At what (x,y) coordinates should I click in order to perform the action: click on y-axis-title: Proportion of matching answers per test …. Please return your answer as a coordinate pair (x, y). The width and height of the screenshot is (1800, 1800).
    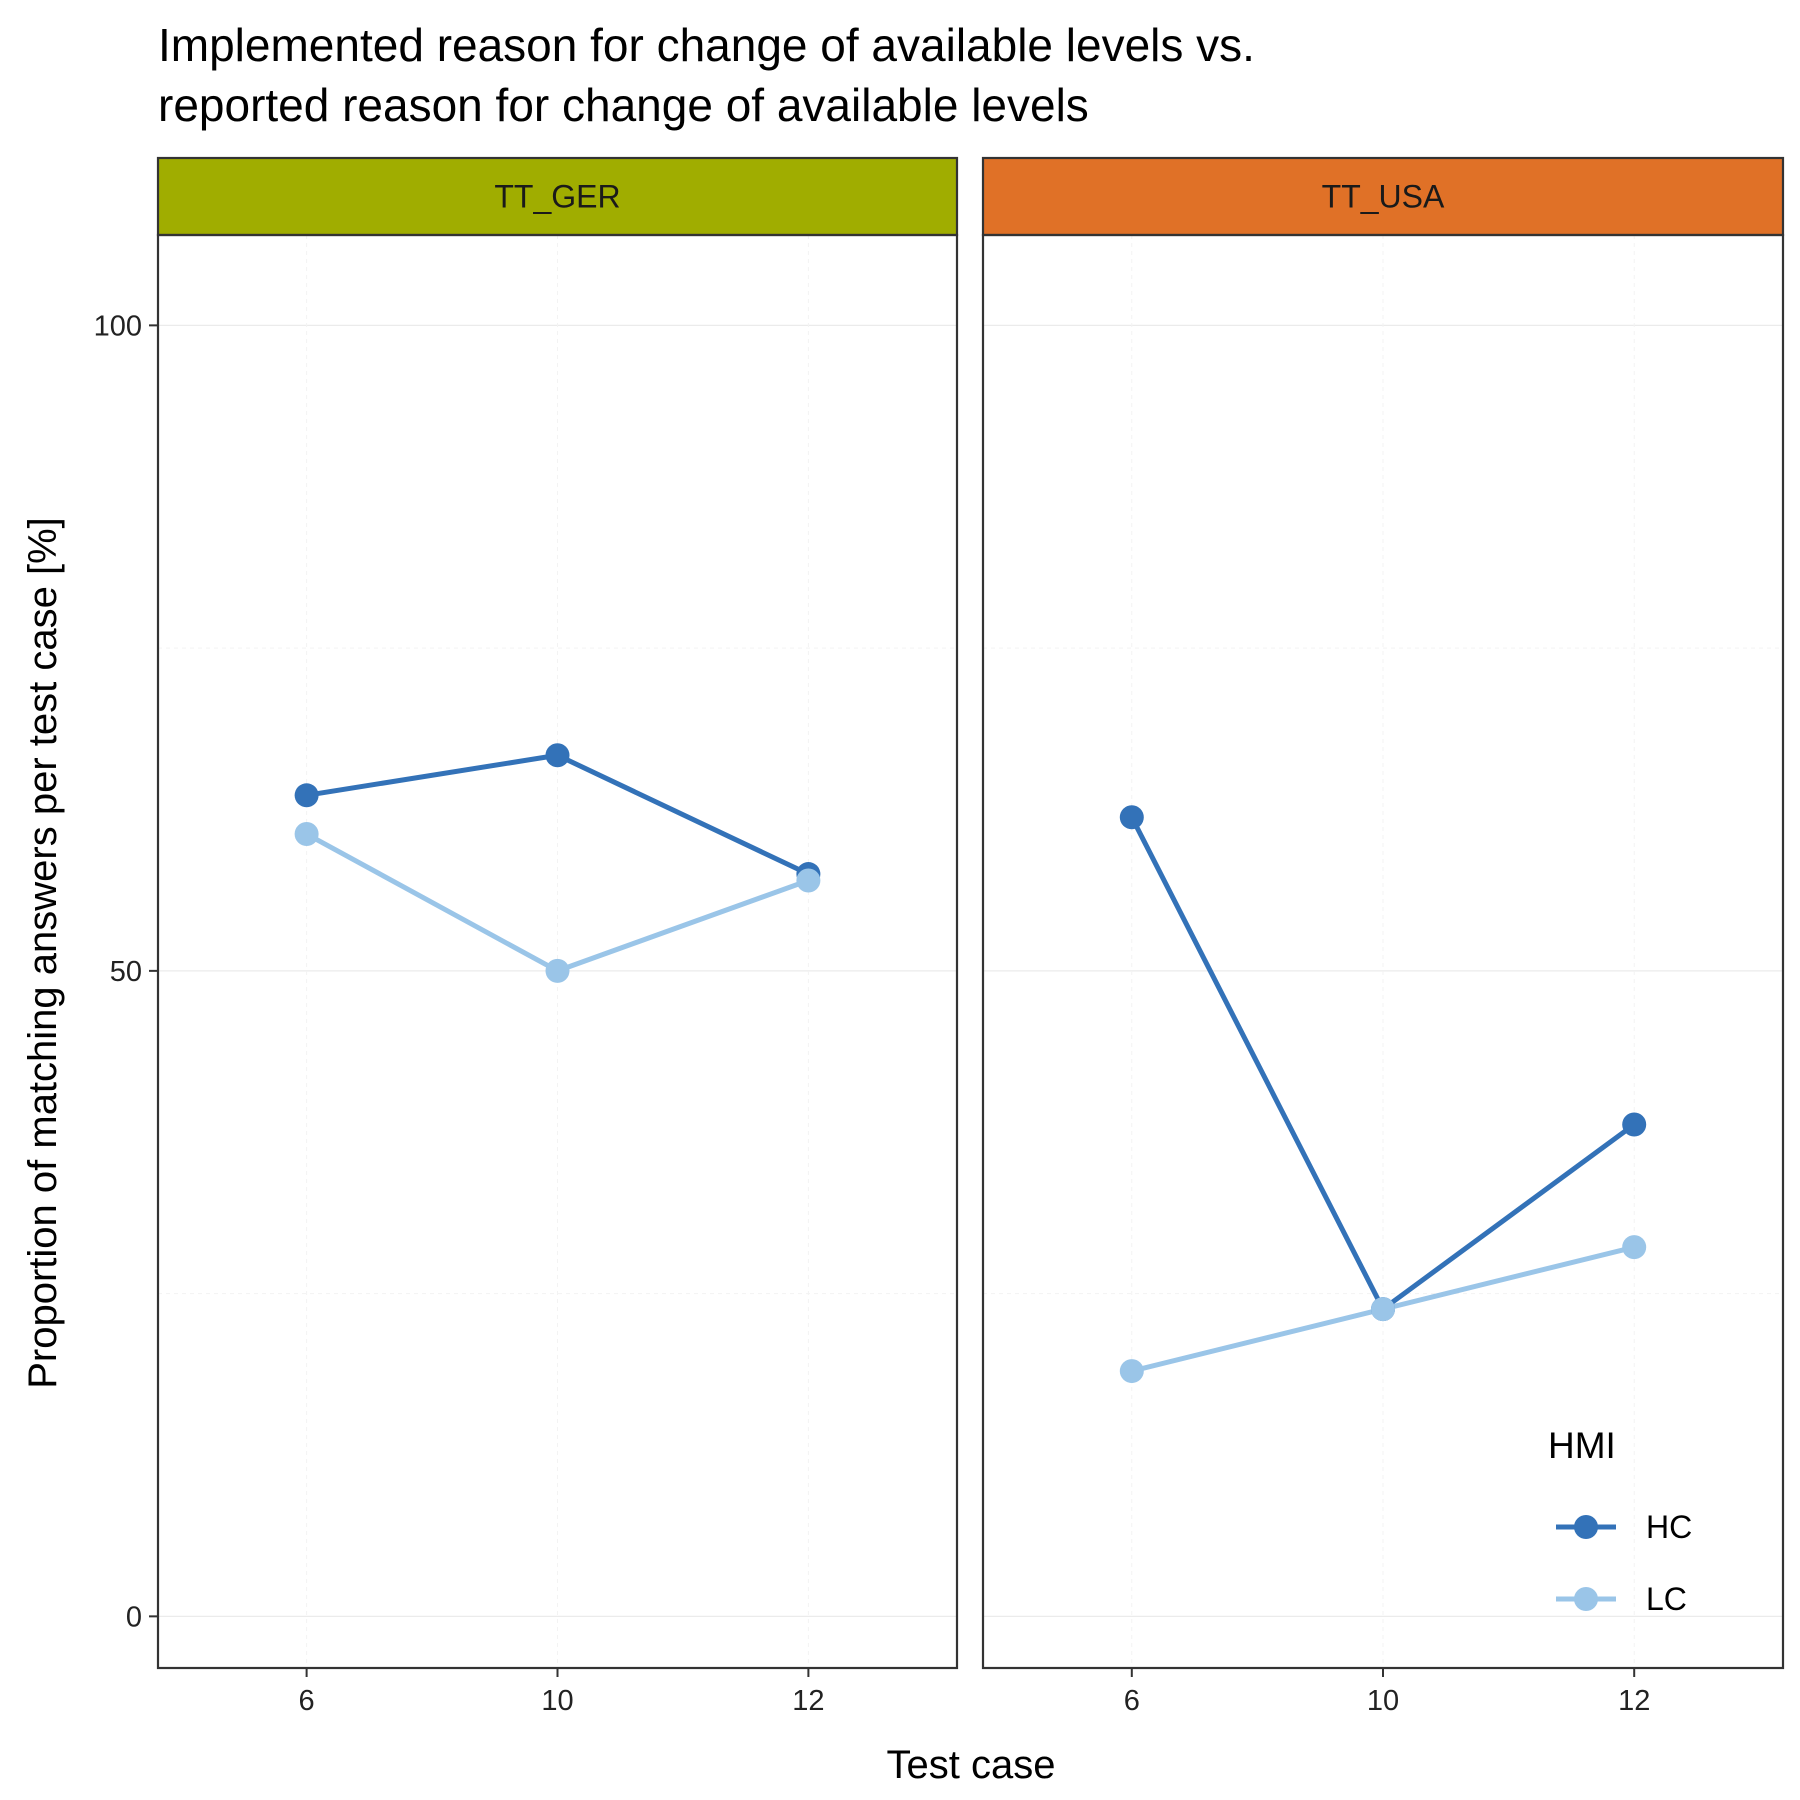
    Looking at the image, I should click on (43, 953).